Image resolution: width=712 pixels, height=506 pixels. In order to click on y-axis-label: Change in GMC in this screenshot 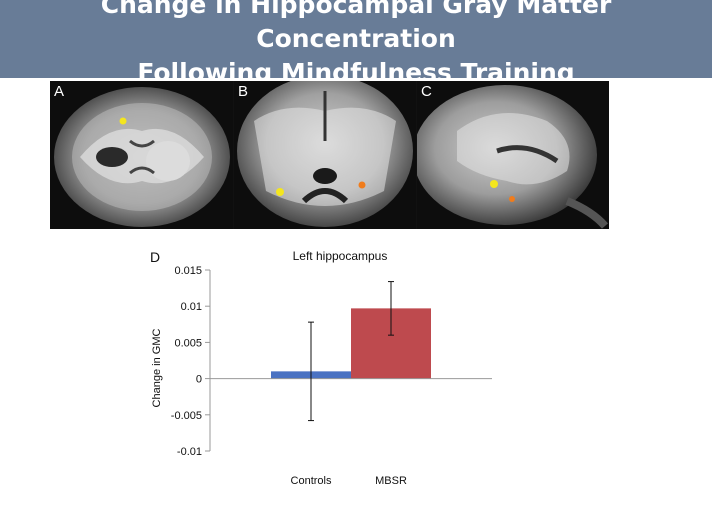, I will do `click(157, 368)`.